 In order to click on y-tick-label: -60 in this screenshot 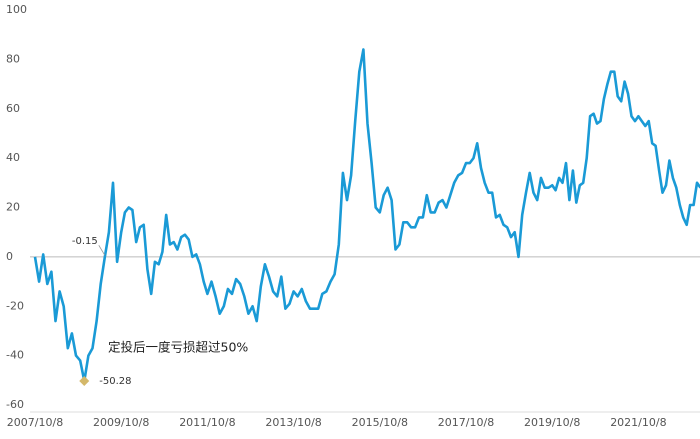, I will do `click(15, 404)`.